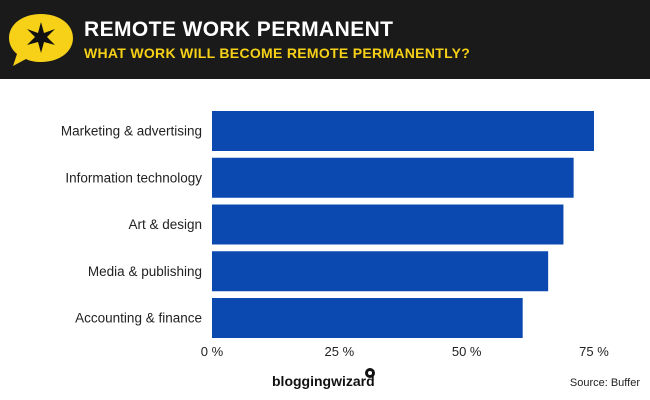  I want to click on chart-title: REMOTE WORK PERMANENT, so click(239, 29).